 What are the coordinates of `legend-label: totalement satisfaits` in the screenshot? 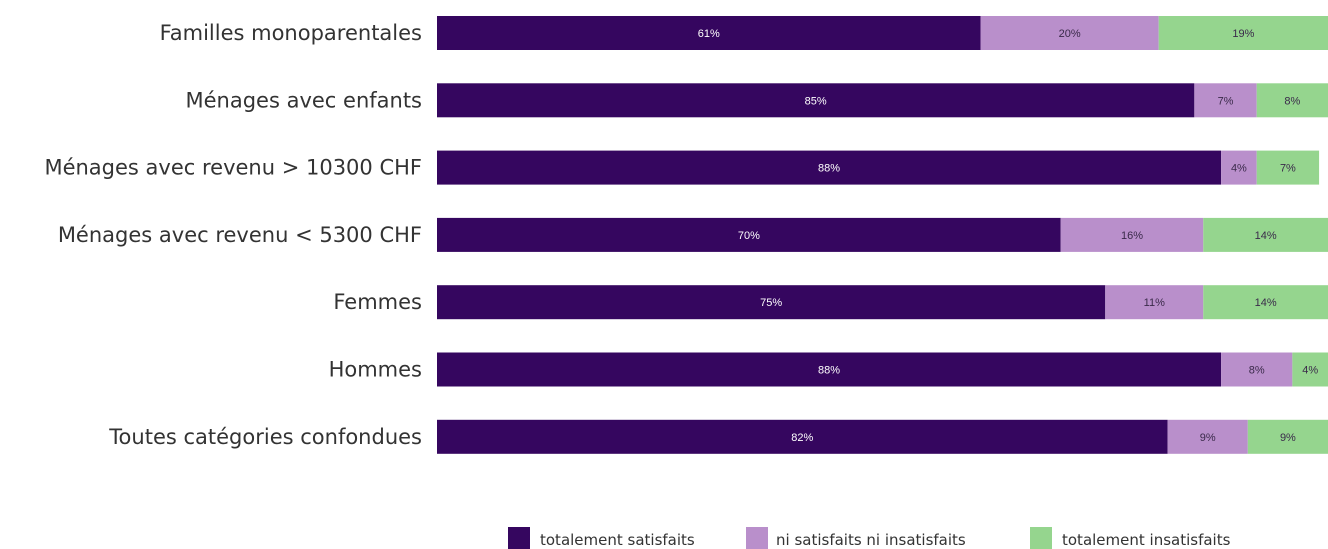 It's located at (617, 540).